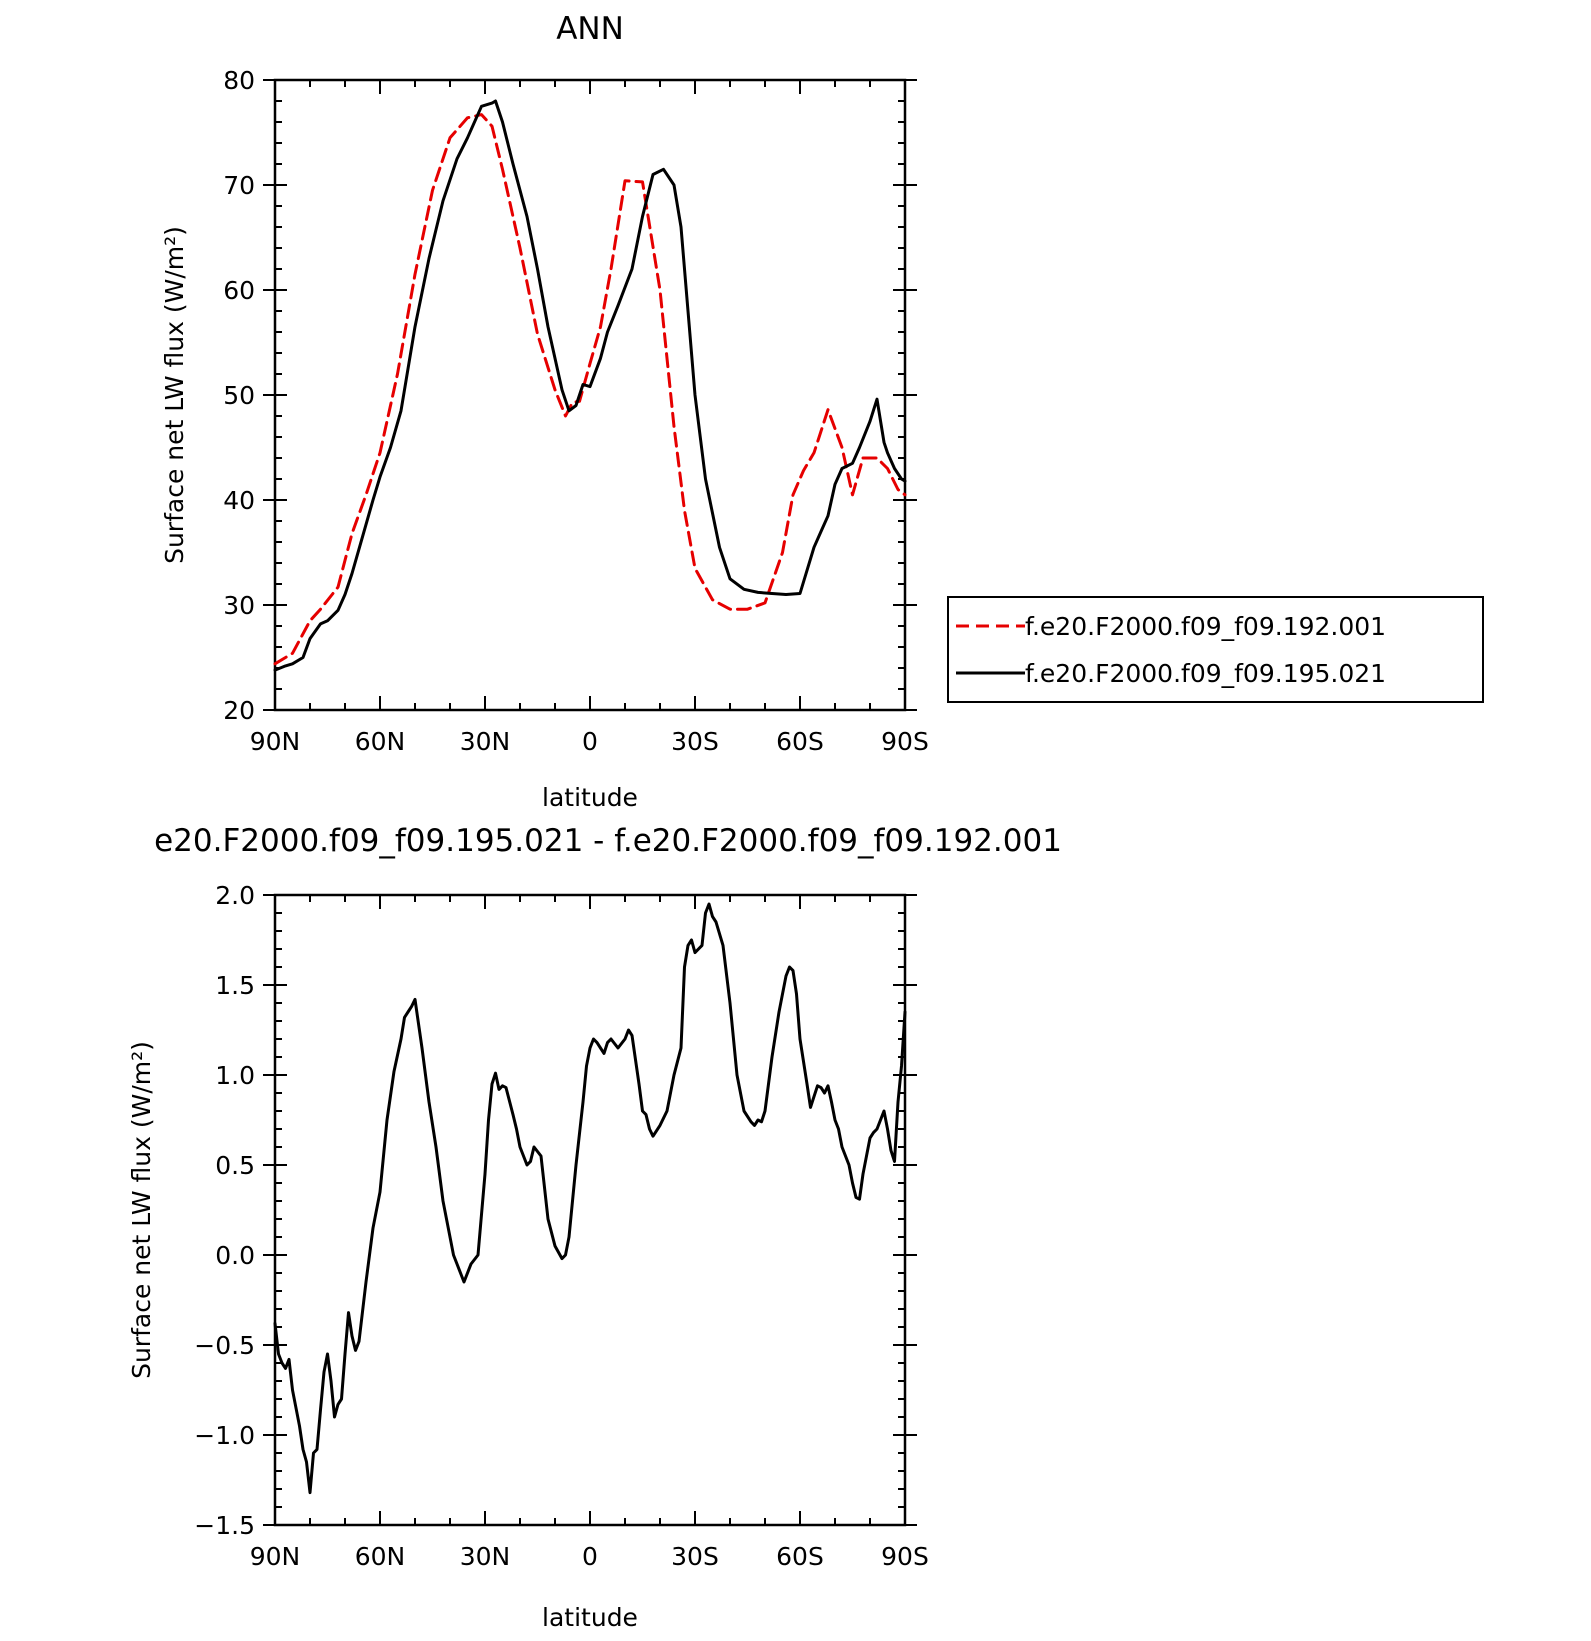 This screenshot has width=1591, height=1641. What do you see at coordinates (224, 1345) in the screenshot?
I see `bottom-y-tick-label: −0.5` at bounding box center [224, 1345].